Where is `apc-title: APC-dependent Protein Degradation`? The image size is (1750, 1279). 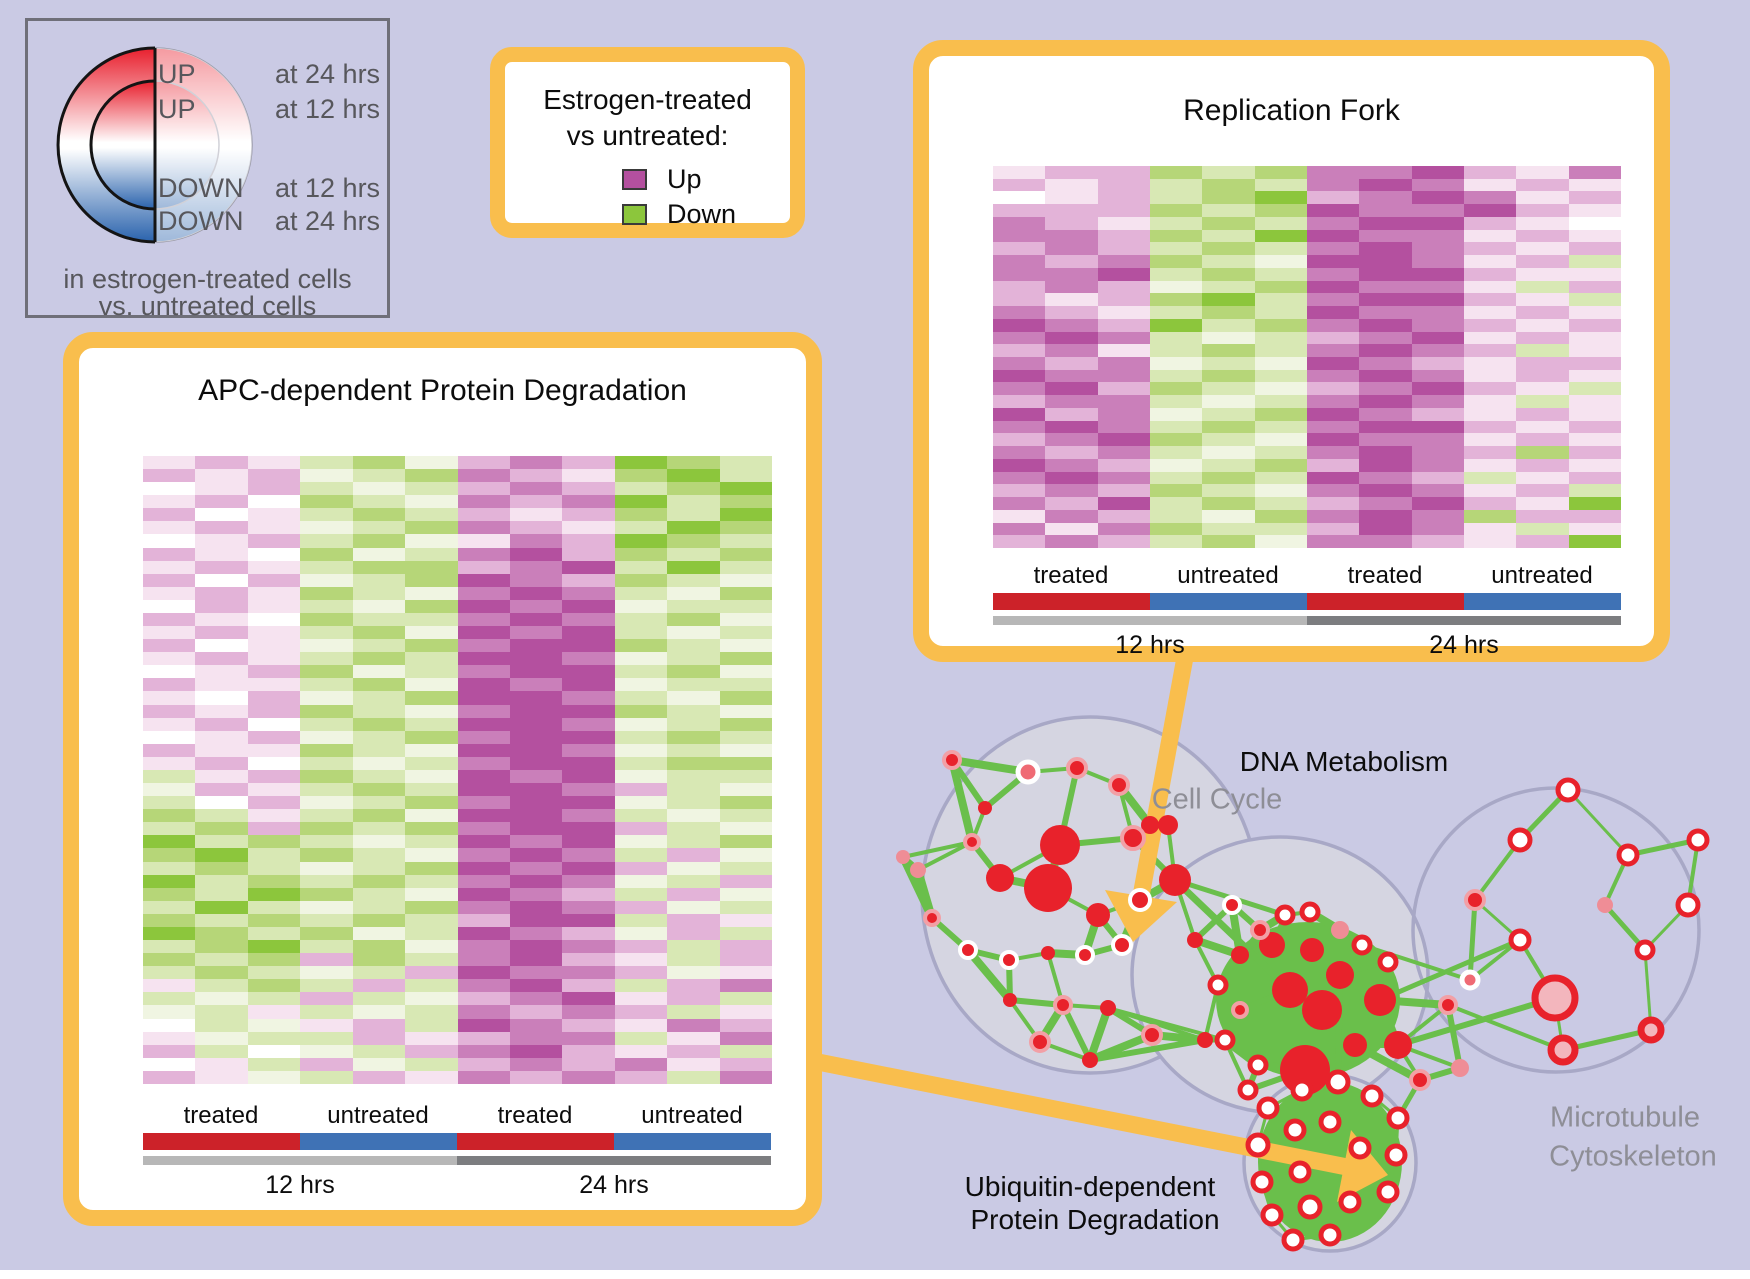 apc-title: APC-dependent Protein Degradation is located at coordinates (442, 390).